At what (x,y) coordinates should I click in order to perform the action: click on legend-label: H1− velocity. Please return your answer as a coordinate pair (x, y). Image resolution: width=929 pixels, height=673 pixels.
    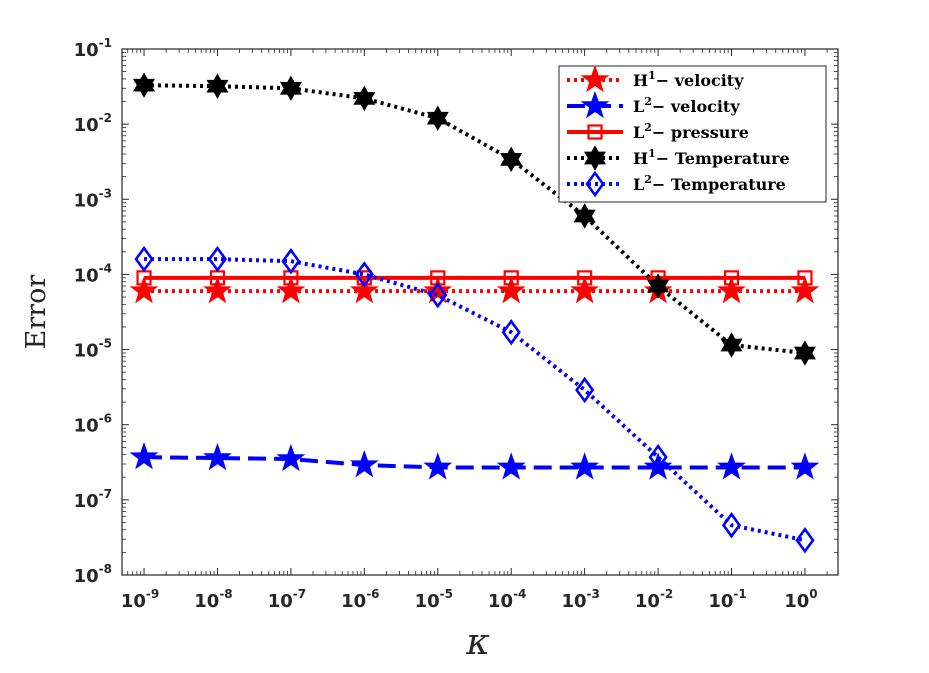
    Looking at the image, I should click on (688, 79).